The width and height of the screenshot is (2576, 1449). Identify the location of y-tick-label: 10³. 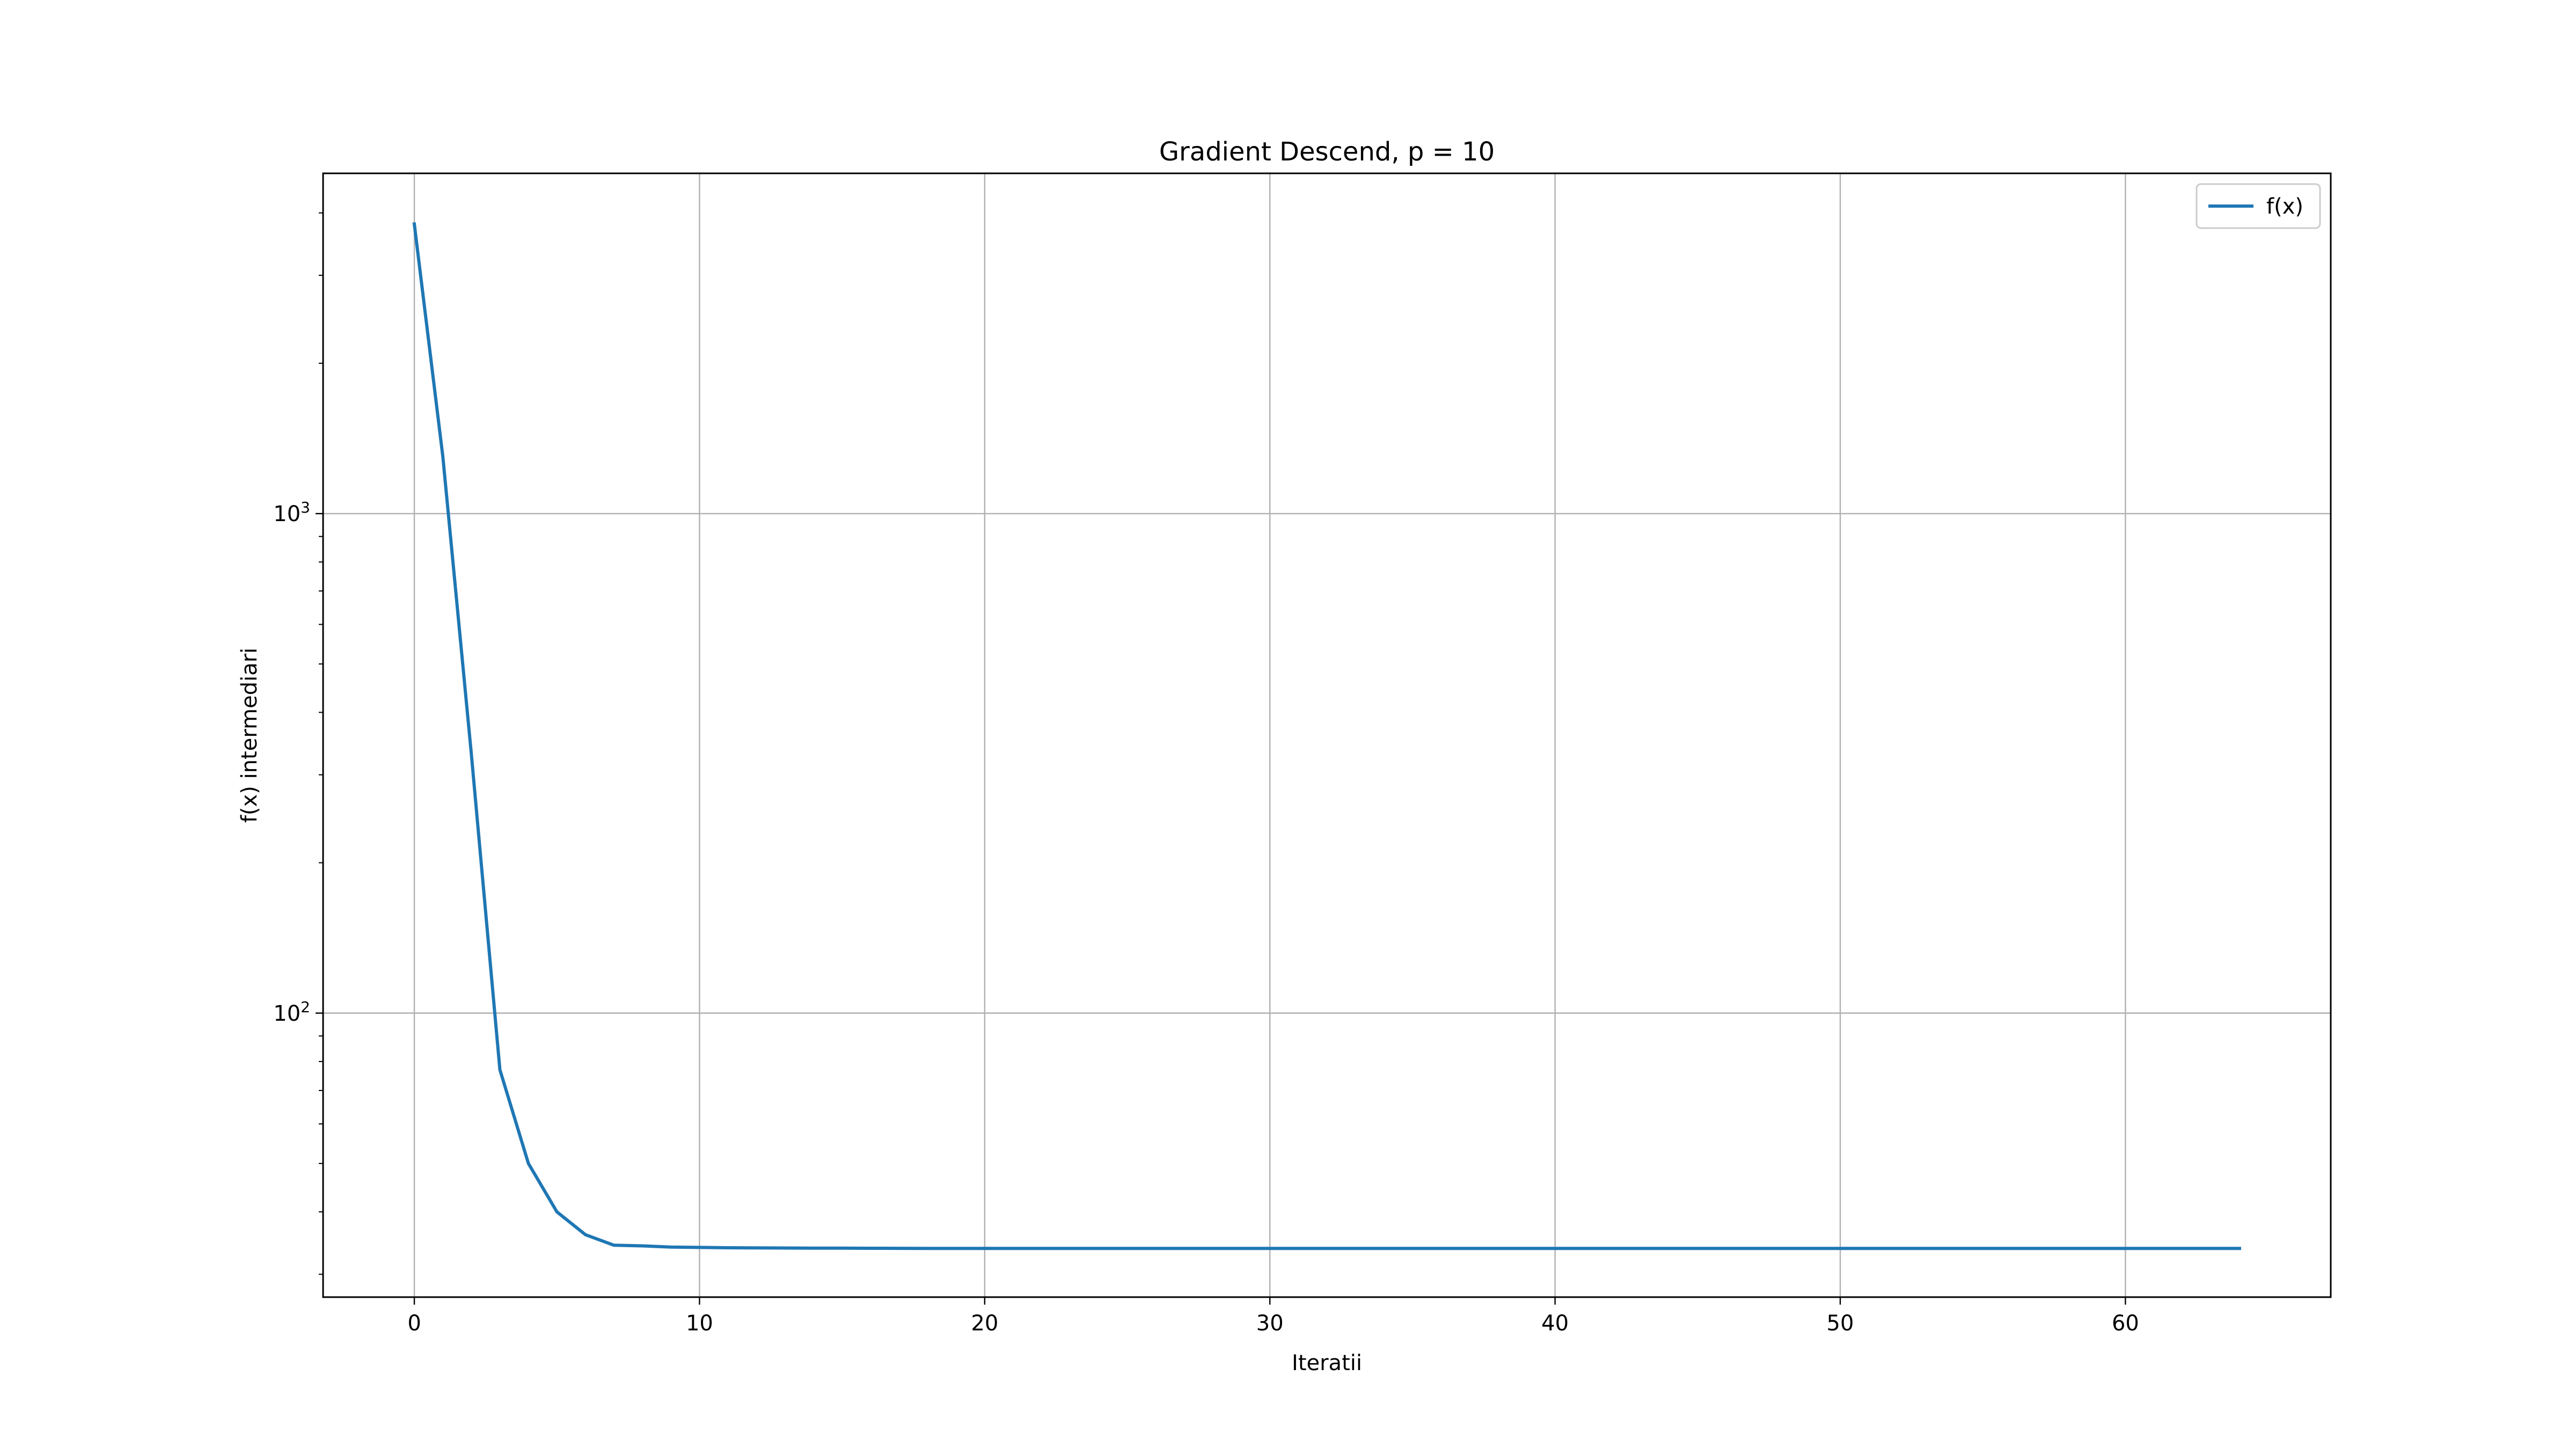
(291, 512).